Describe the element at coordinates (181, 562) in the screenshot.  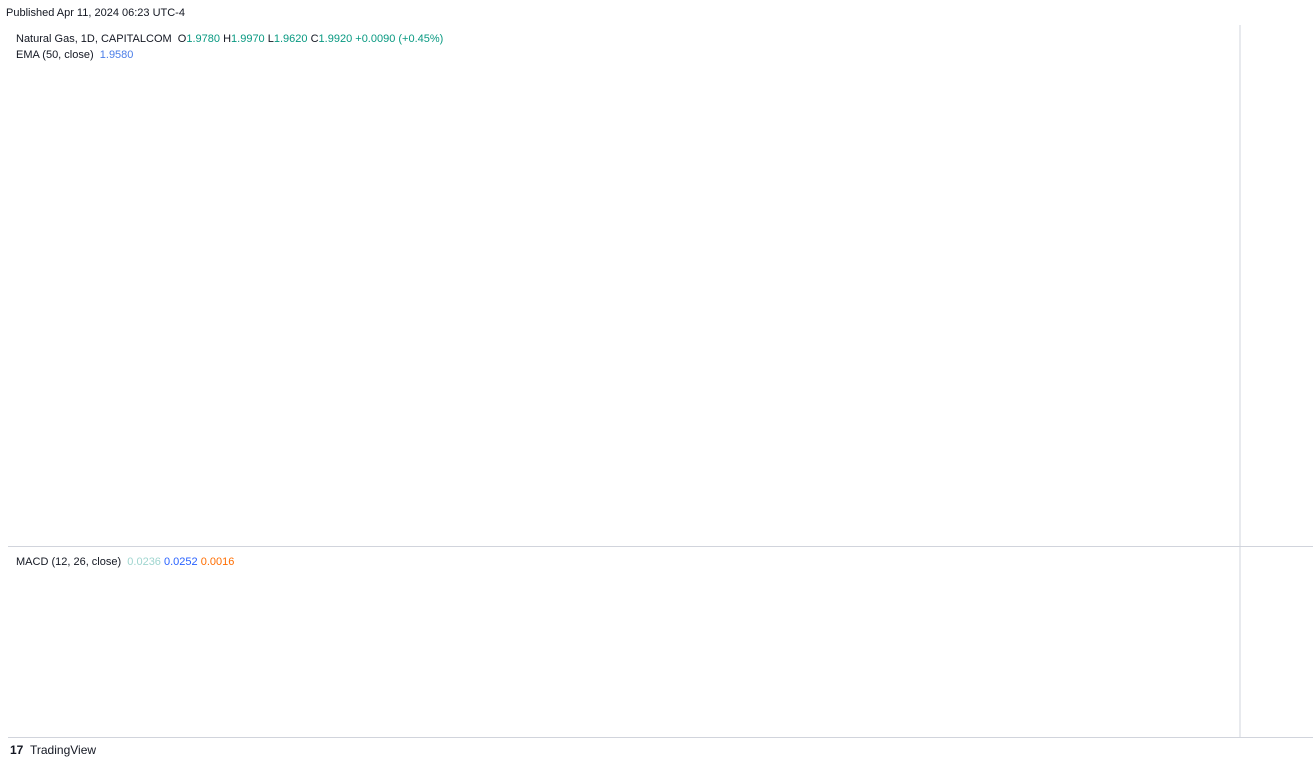
I see `macd-value: 0.0252` at that location.